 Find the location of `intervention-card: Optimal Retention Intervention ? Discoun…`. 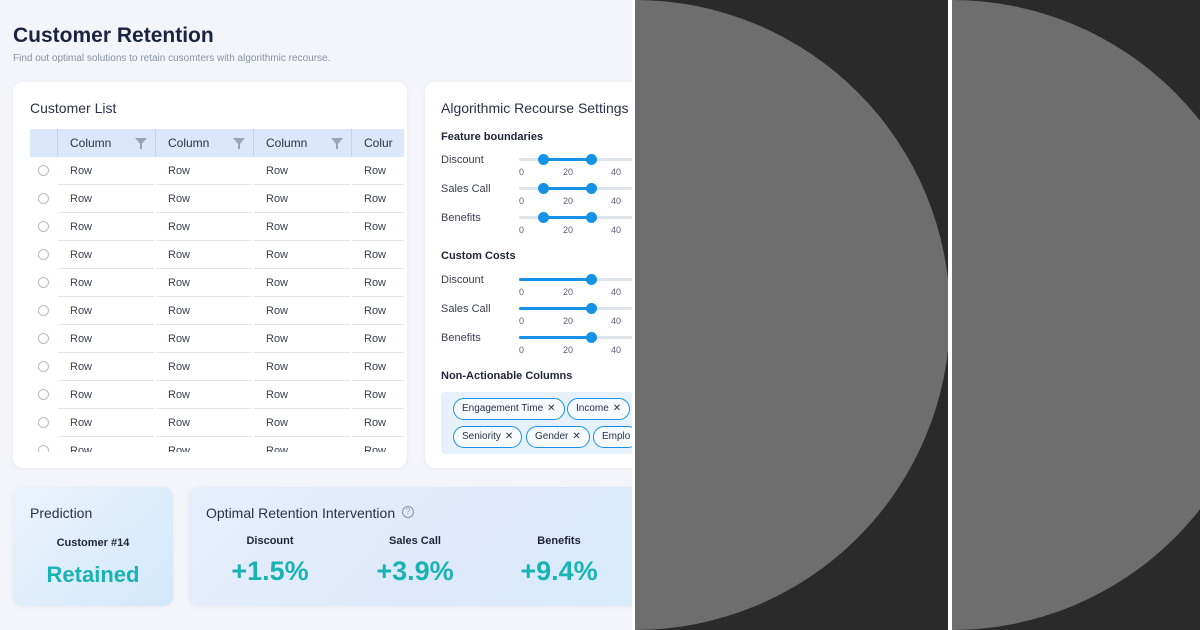

intervention-card: Optimal Retention Intervention ? Discoun… is located at coordinates (410, 546).